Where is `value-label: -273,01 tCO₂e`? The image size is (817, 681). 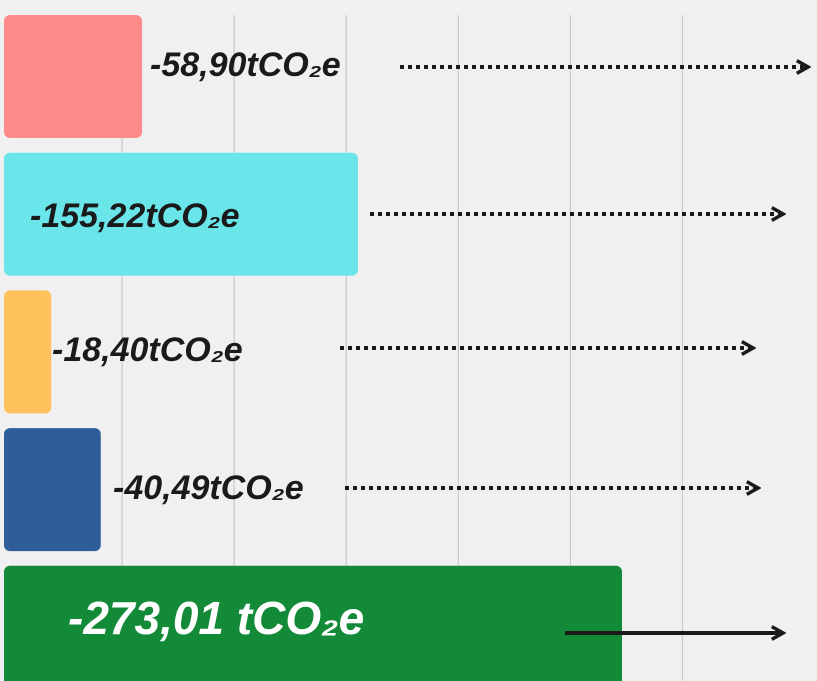 value-label: -273,01 tCO₂e is located at coordinates (216, 618).